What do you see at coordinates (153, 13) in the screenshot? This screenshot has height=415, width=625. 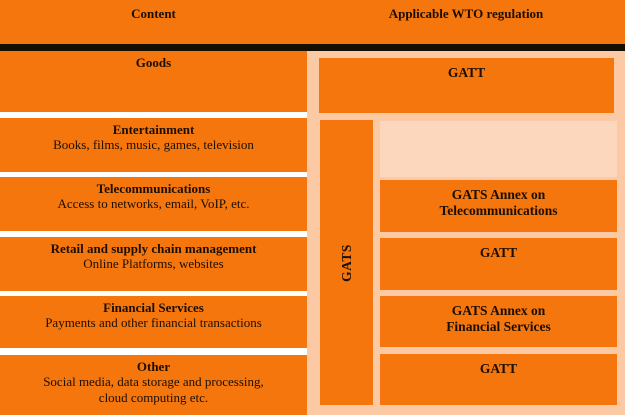 I see `header-content-label: Content` at bounding box center [153, 13].